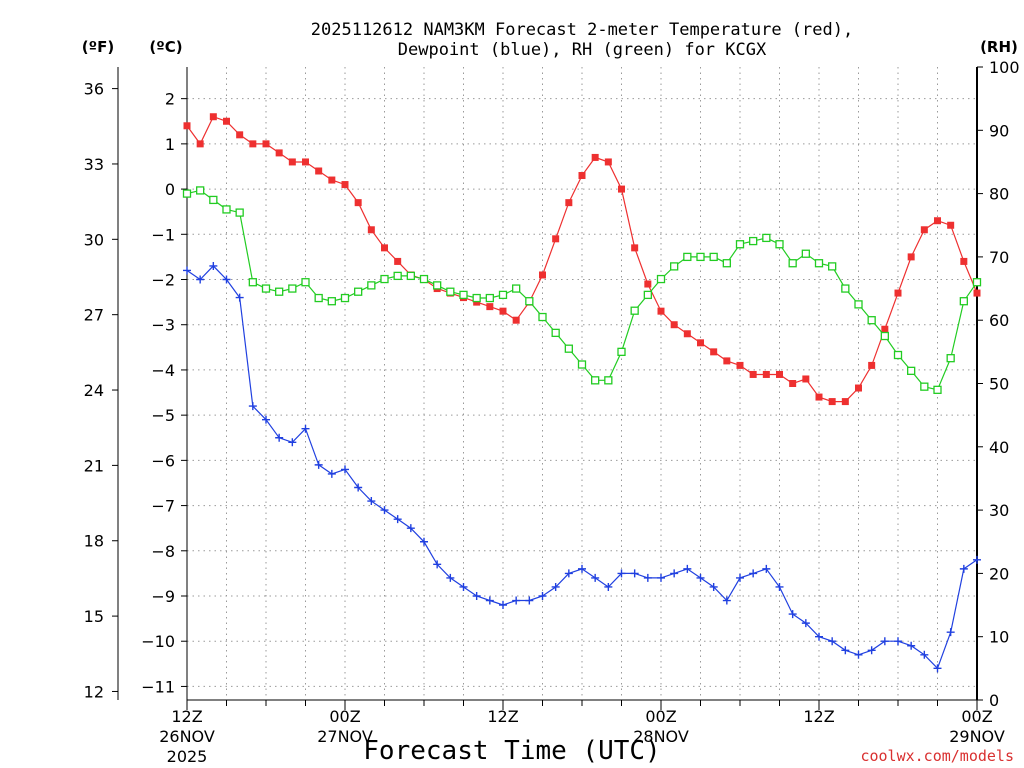 This screenshot has width=1024, height=768. Describe the element at coordinates (999, 510) in the screenshot. I see `rh-tick-label: 30` at that location.